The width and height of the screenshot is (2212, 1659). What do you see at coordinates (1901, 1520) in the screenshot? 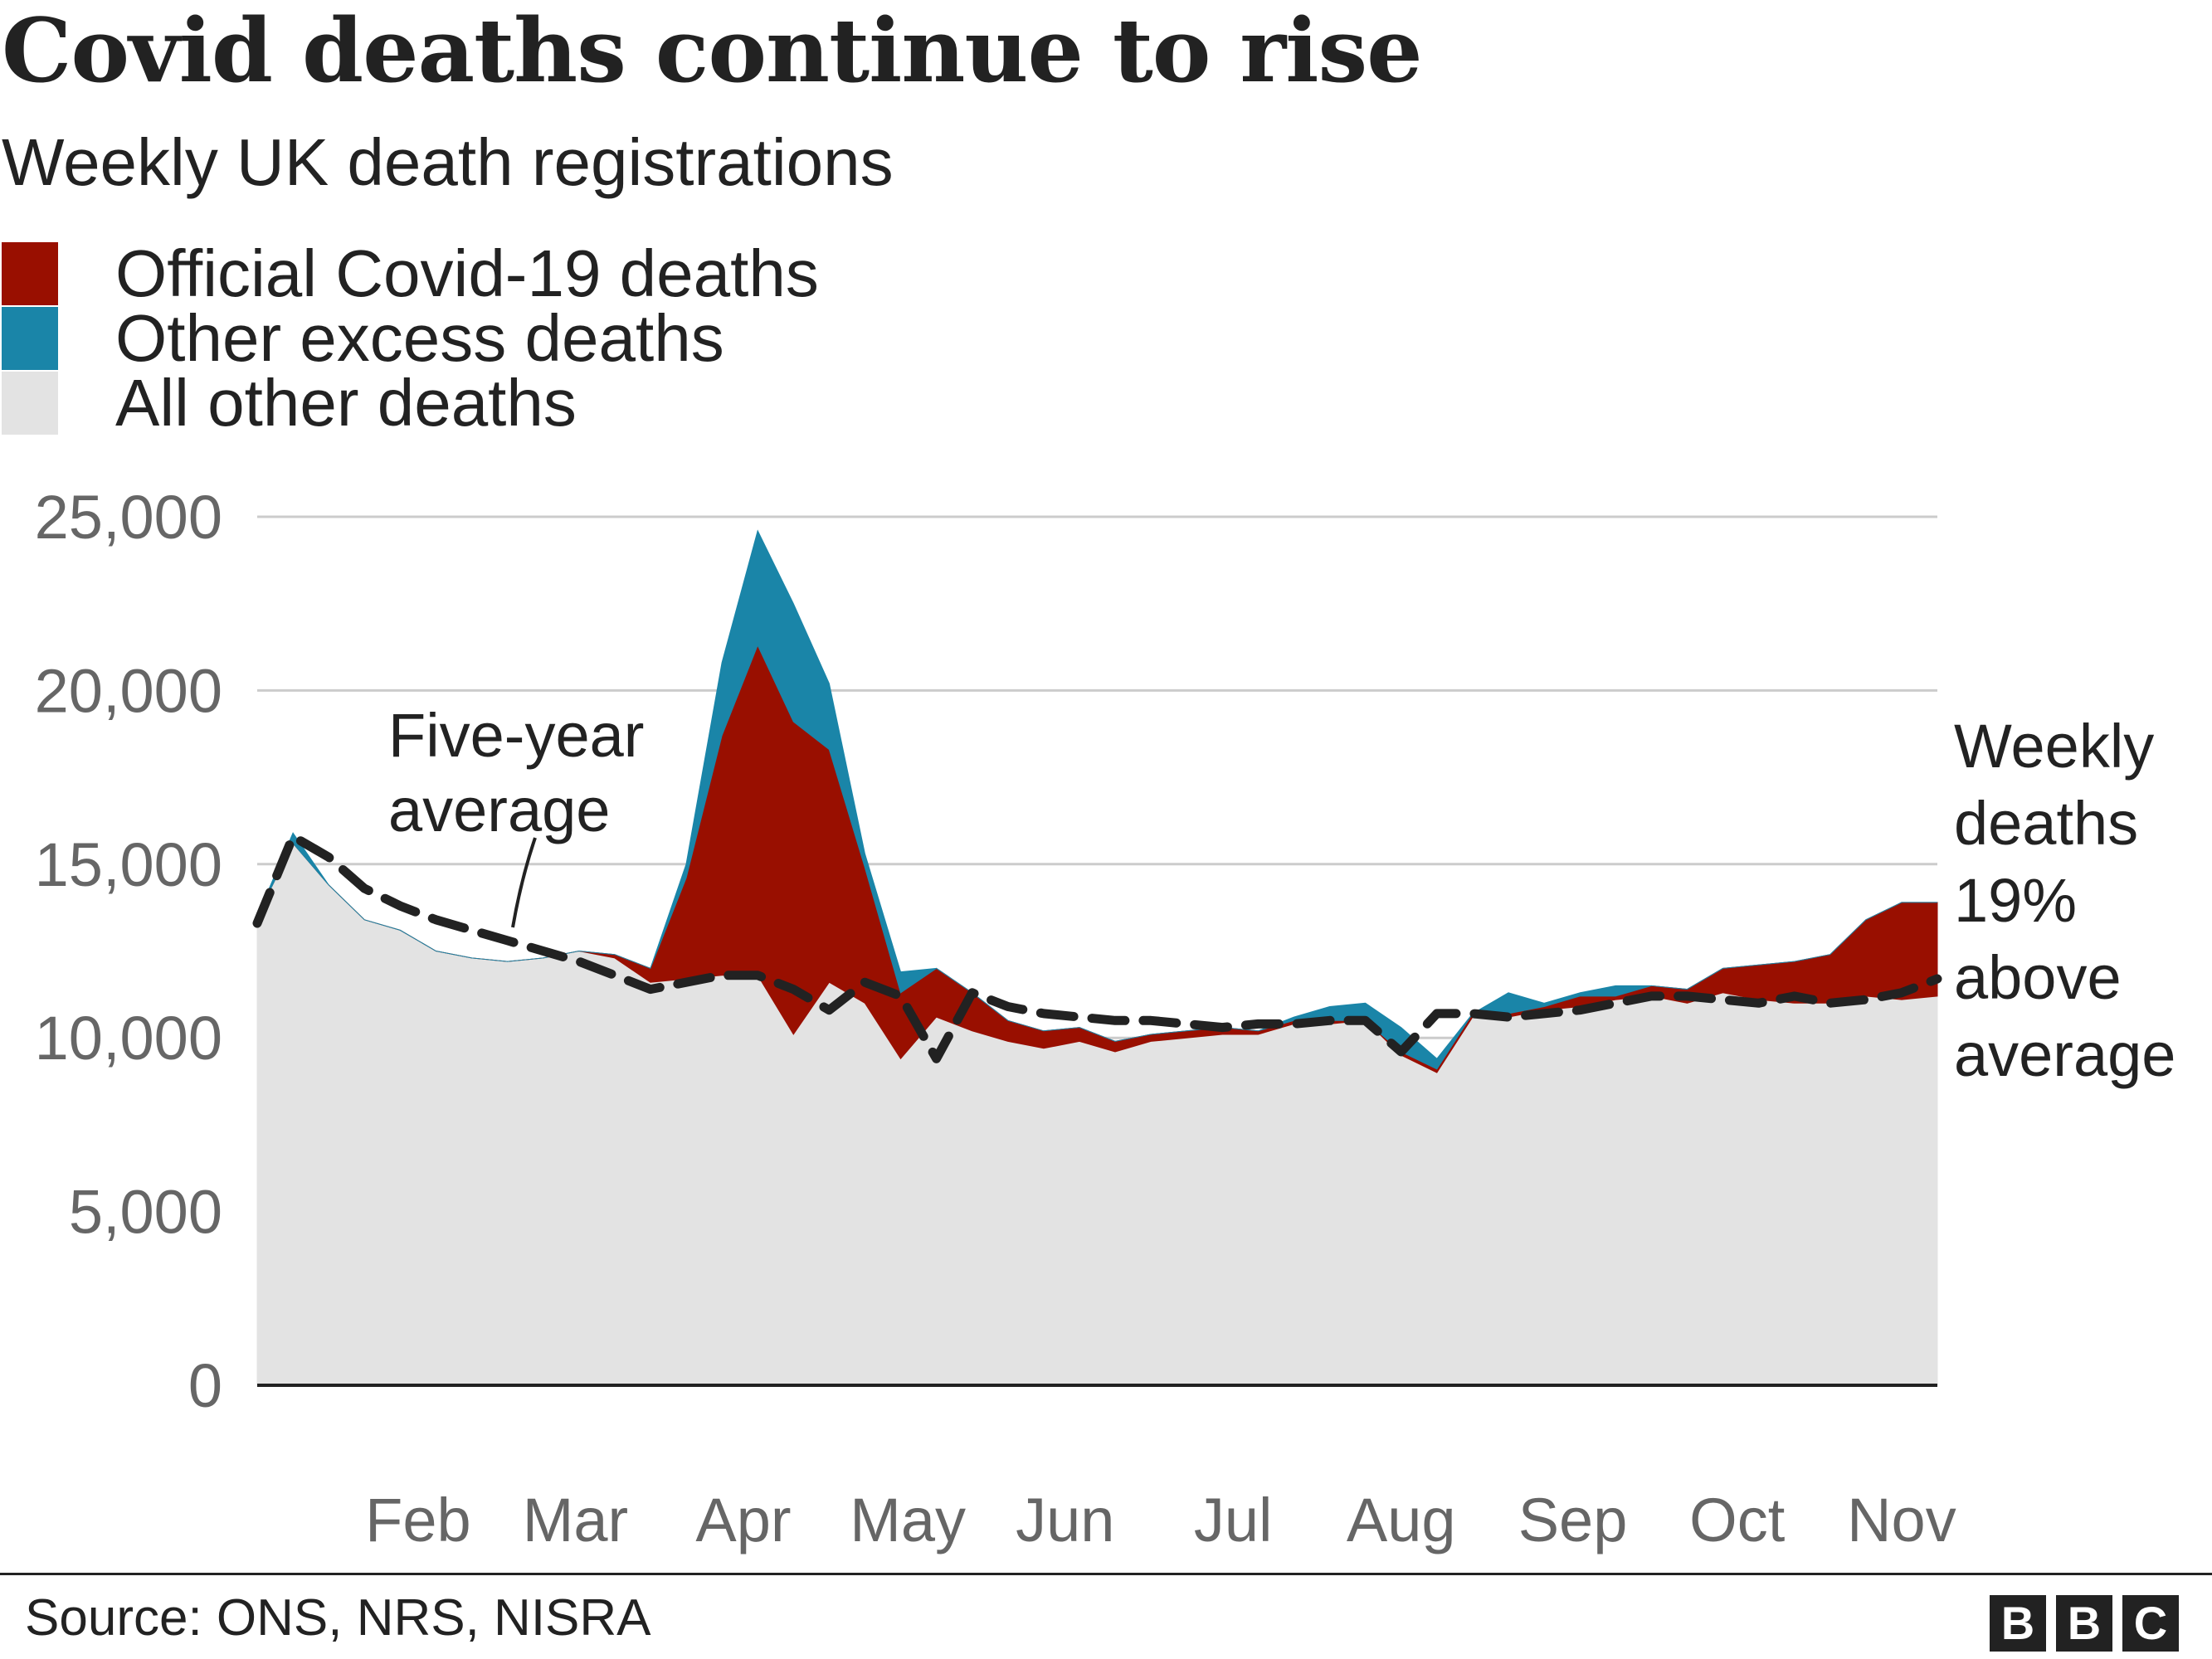
I see `x-tick-label: Nov` at bounding box center [1901, 1520].